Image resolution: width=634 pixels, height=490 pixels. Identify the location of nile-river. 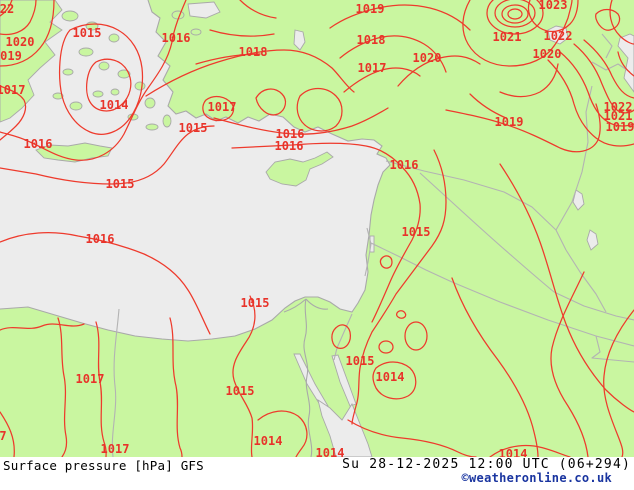
(306, 377).